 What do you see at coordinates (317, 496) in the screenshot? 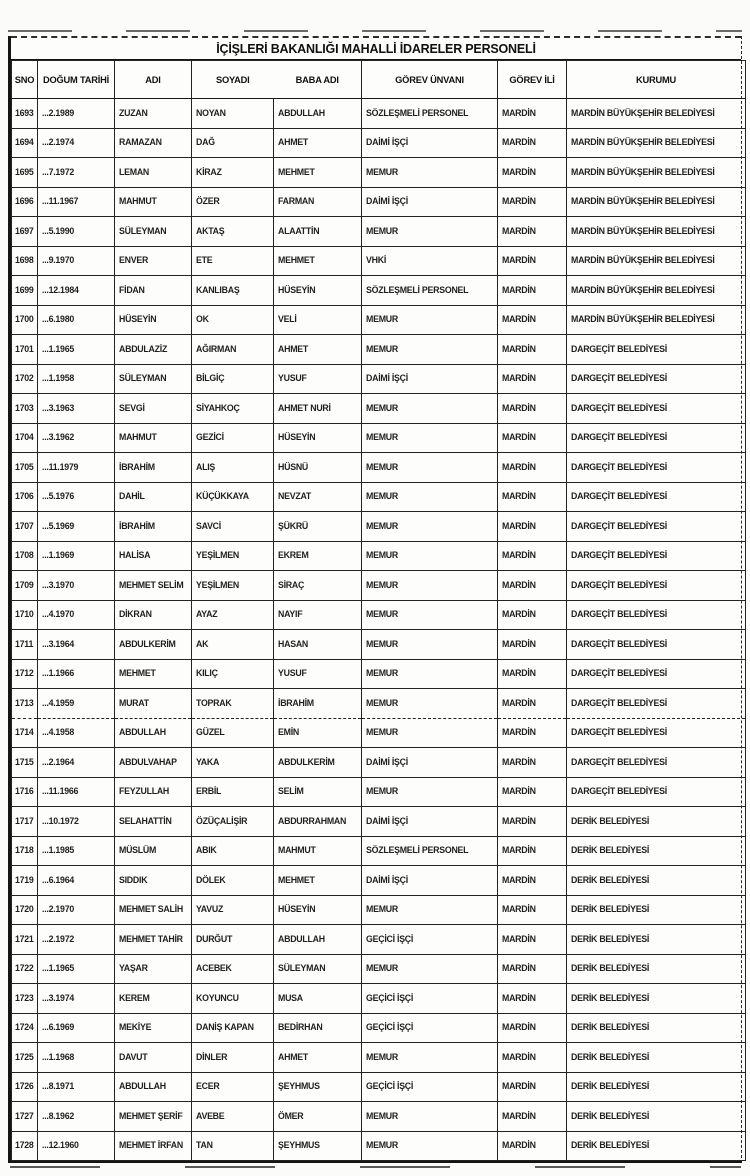
I see `cell-baba_adi: NEVZAT` at bounding box center [317, 496].